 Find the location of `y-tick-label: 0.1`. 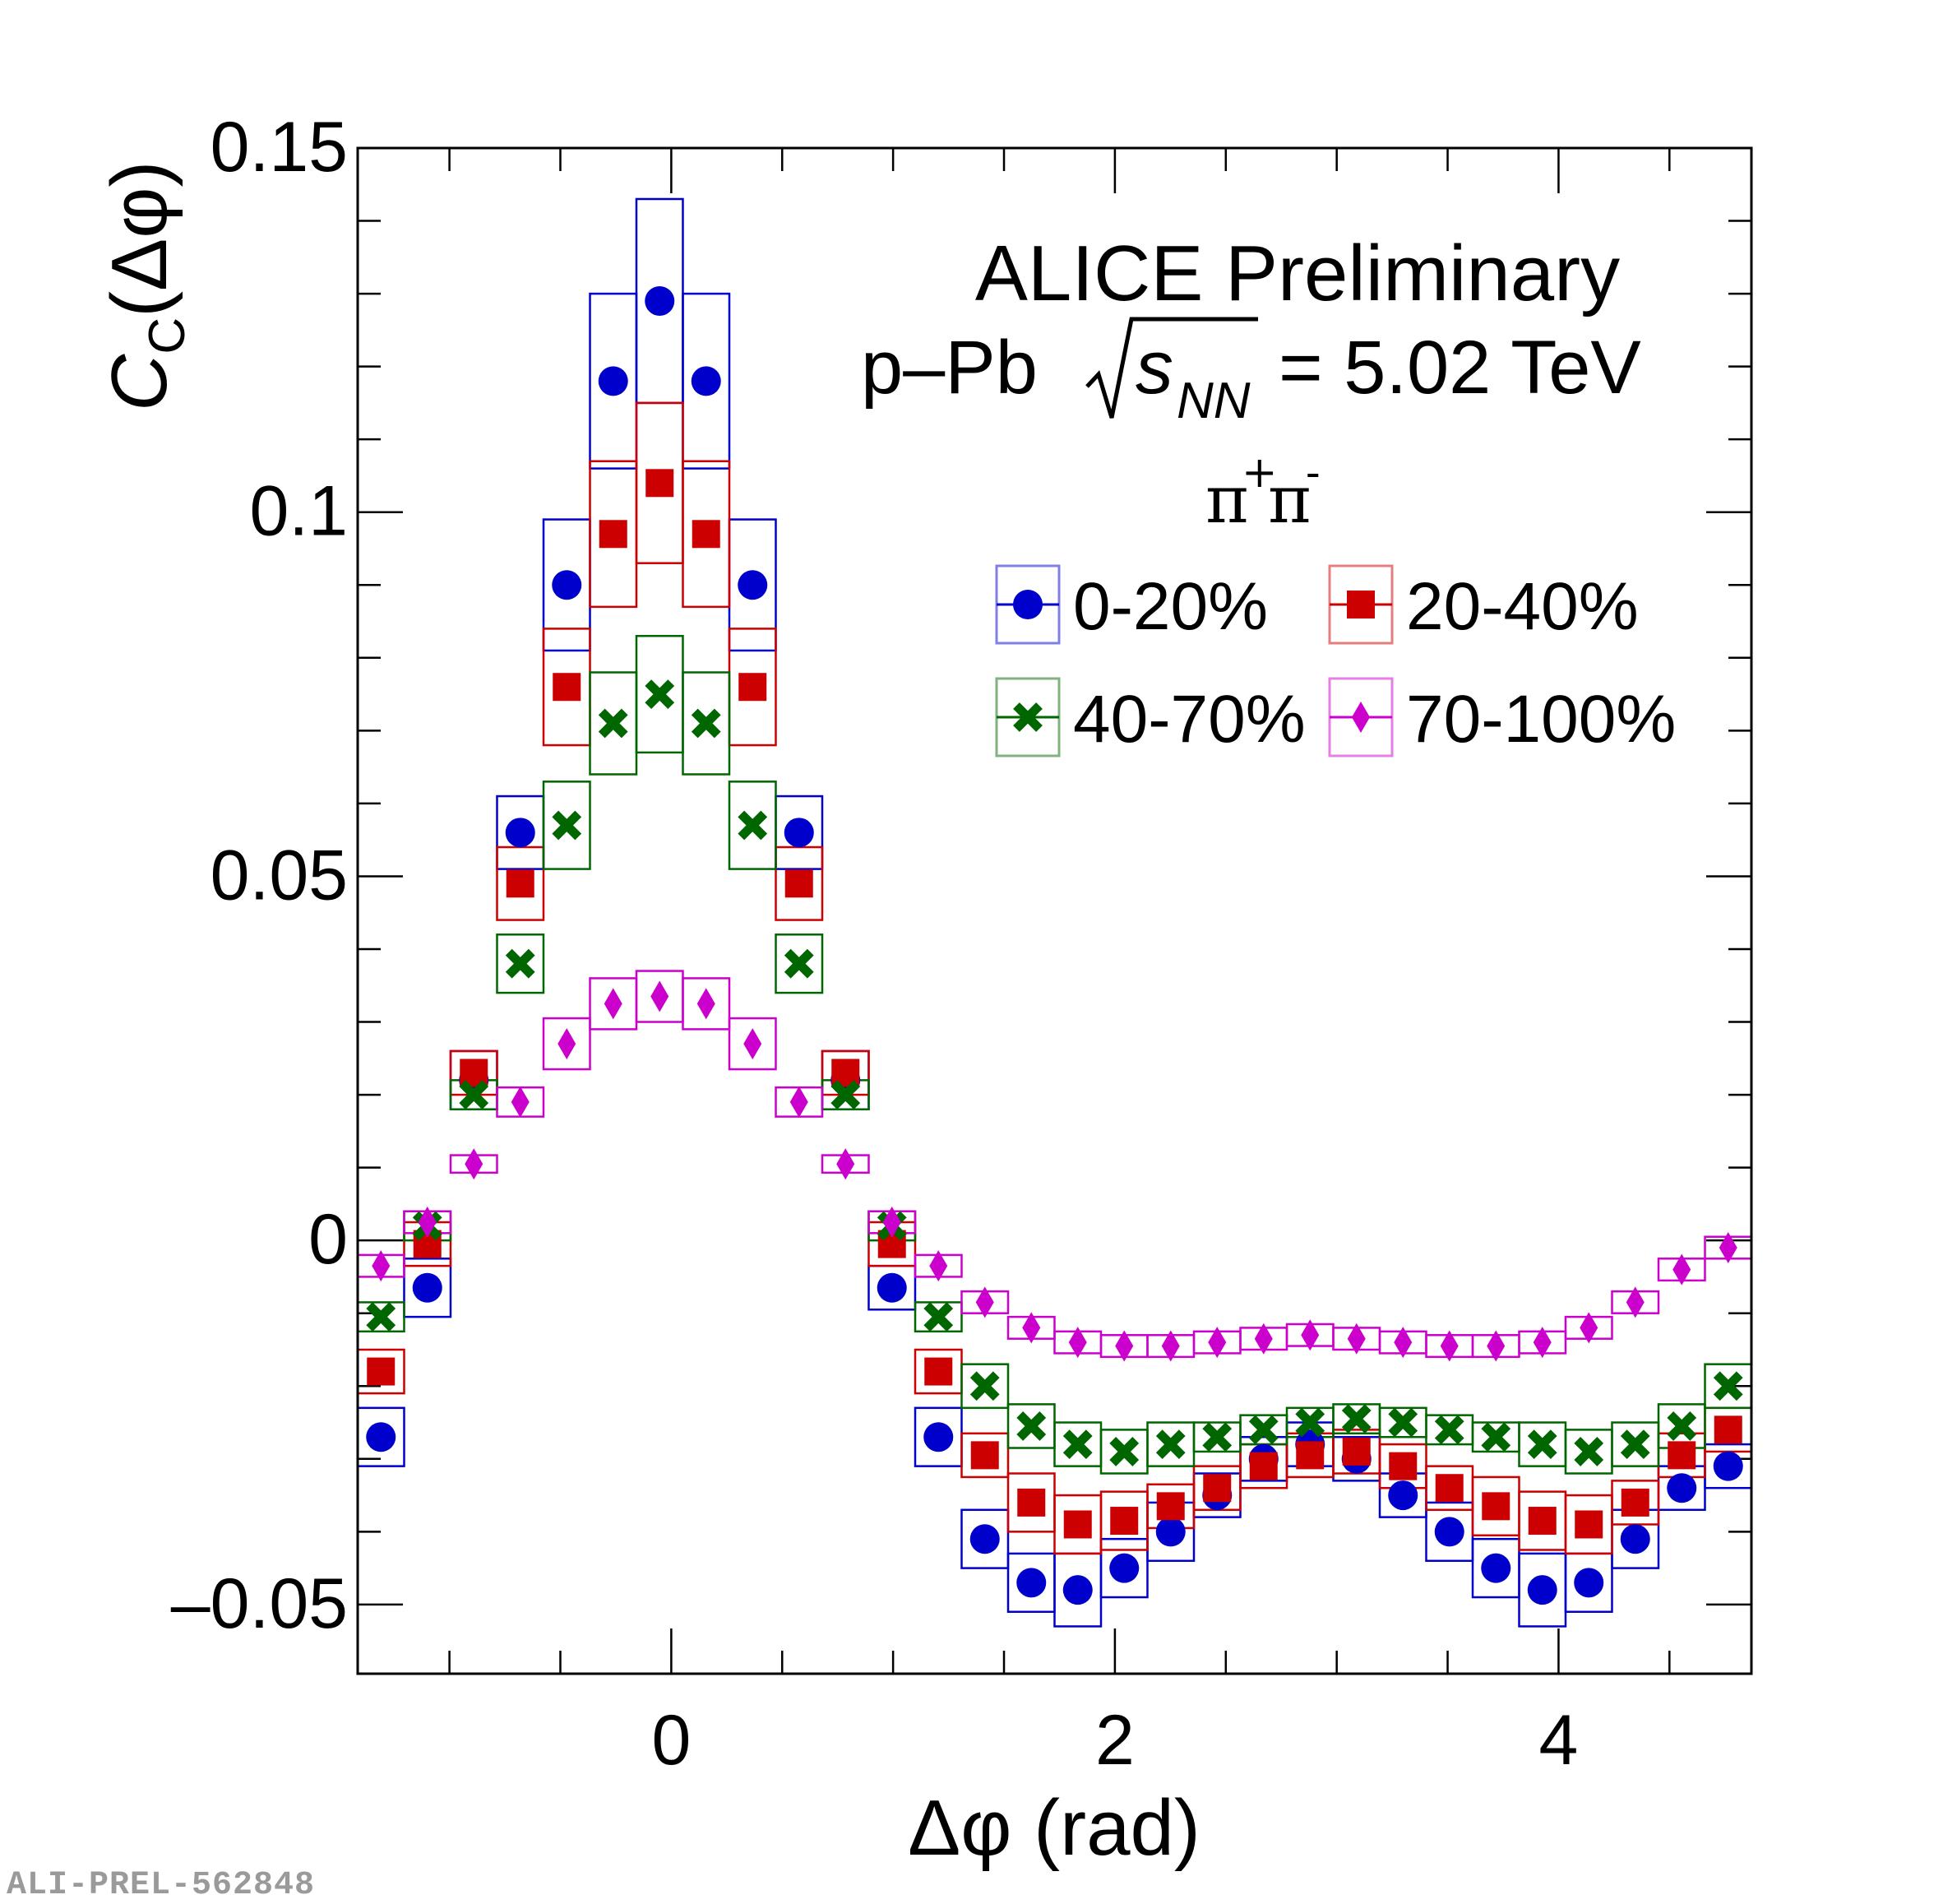

y-tick-label: 0.1 is located at coordinates (298, 511).